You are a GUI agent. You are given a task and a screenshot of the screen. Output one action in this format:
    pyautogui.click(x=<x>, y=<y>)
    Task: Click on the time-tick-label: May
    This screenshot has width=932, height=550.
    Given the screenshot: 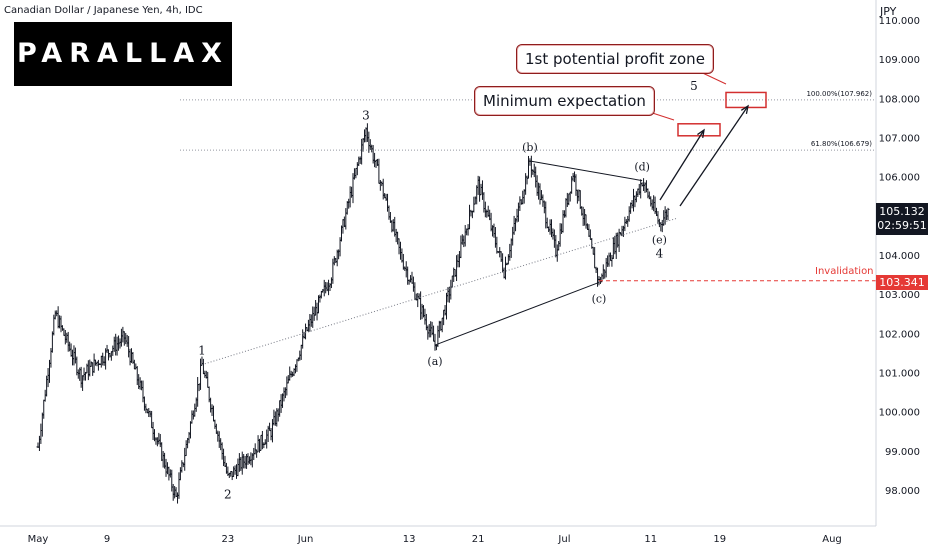 What is the action you would take?
    pyautogui.click(x=38, y=539)
    